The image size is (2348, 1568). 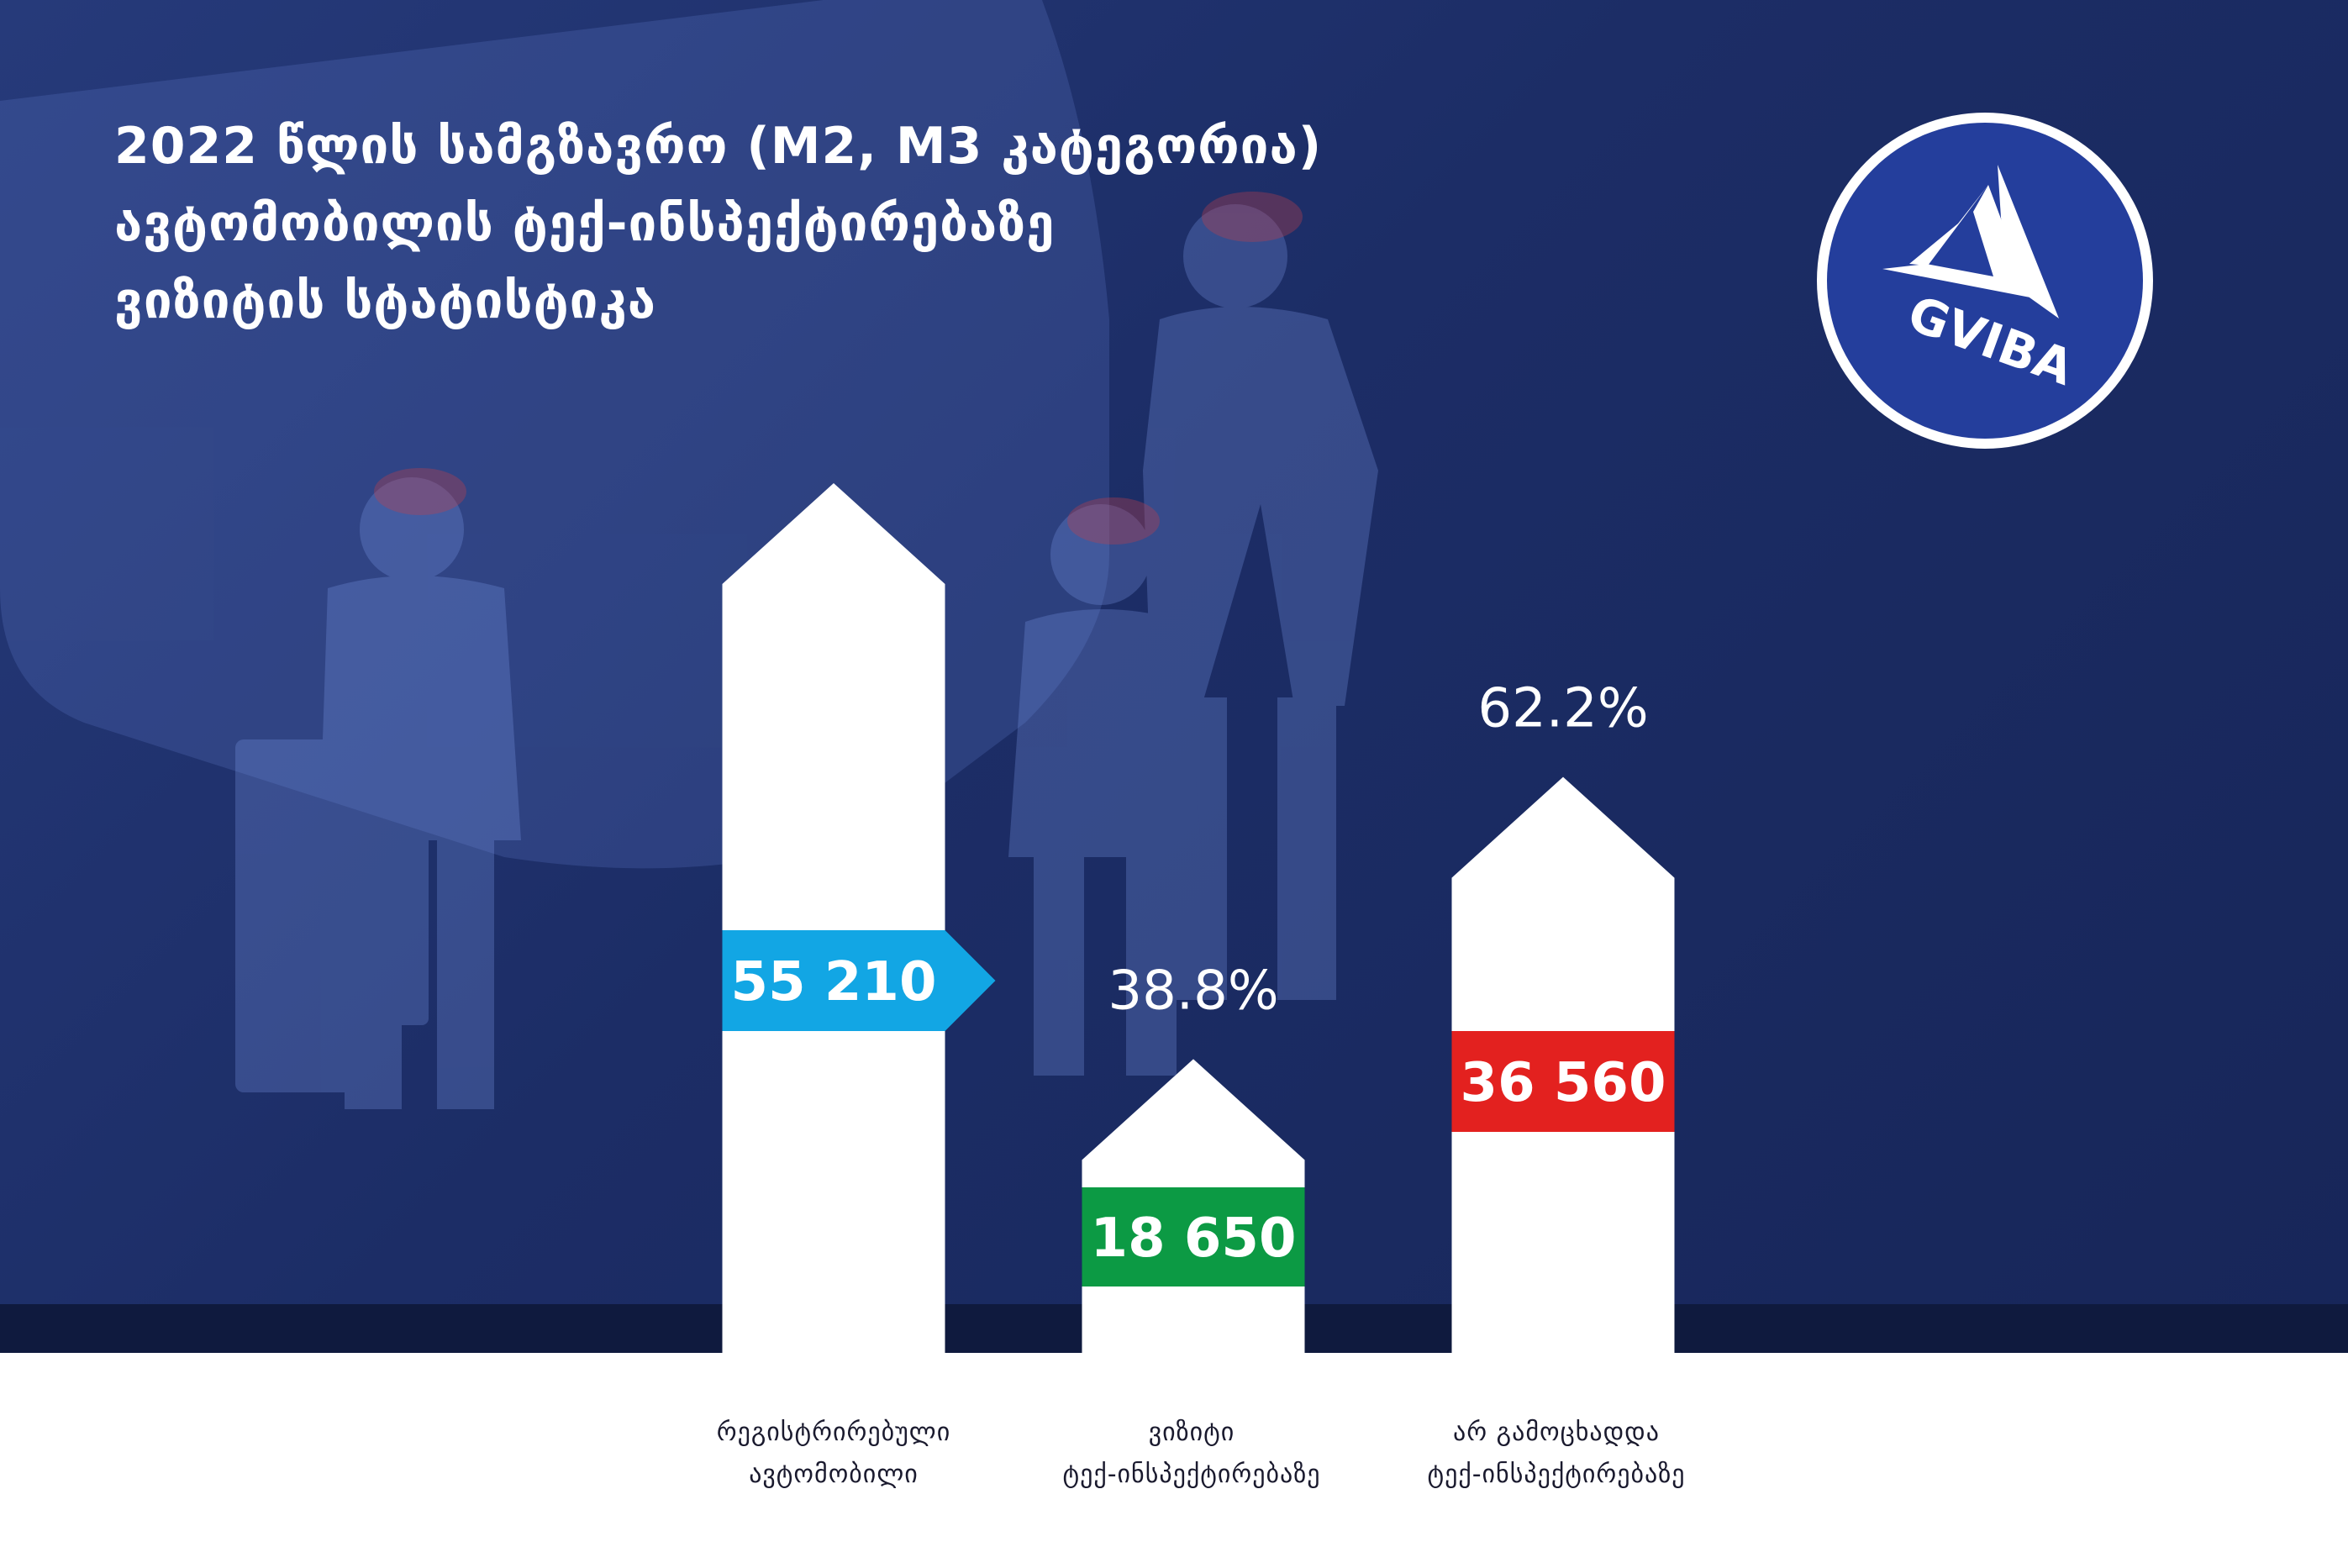 What do you see at coordinates (1194, 1239) in the screenshot?
I see `value-label-visited: 18 650` at bounding box center [1194, 1239].